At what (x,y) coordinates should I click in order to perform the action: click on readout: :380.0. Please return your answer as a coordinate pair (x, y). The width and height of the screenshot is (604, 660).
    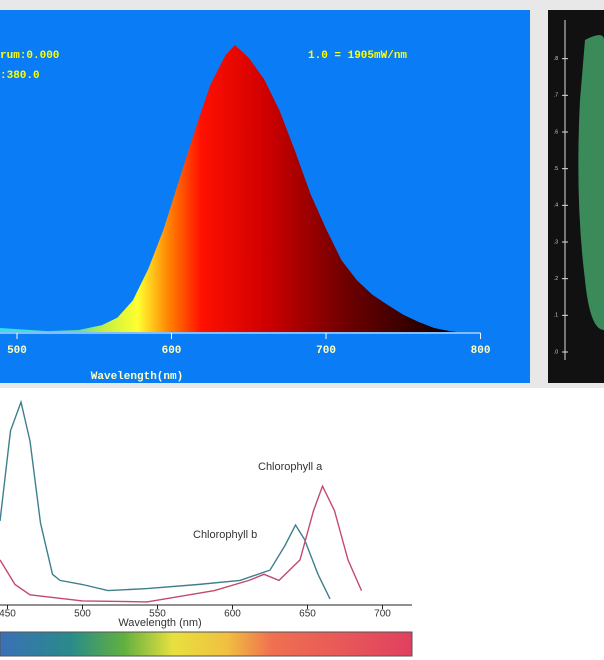
    Looking at the image, I should click on (20, 76).